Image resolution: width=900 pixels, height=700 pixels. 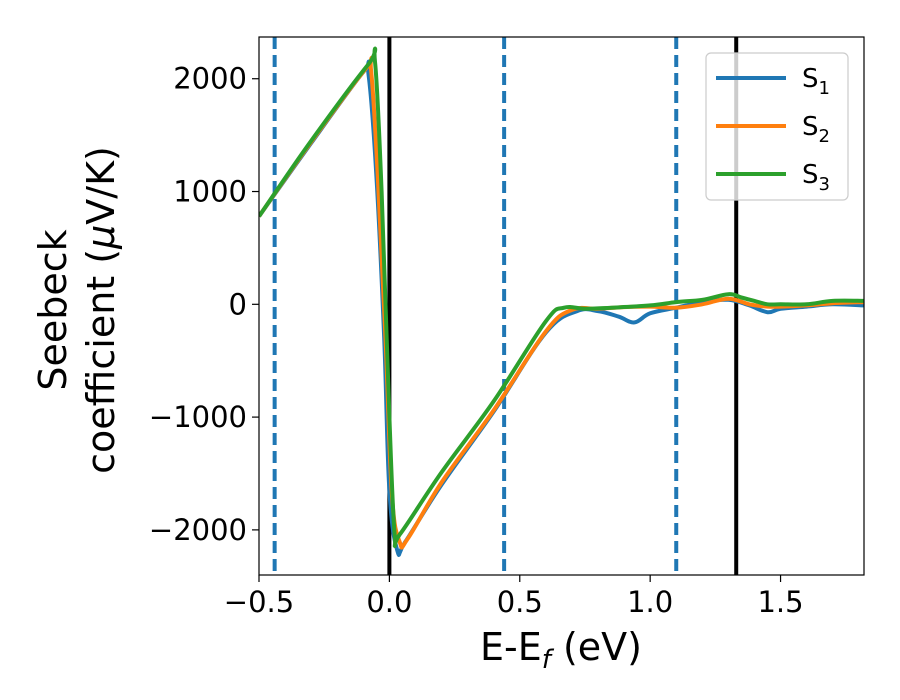 I want to click on x-axis-ticks: −0.5 0.0 0.5 1.0 1.5, so click(x=514, y=597).